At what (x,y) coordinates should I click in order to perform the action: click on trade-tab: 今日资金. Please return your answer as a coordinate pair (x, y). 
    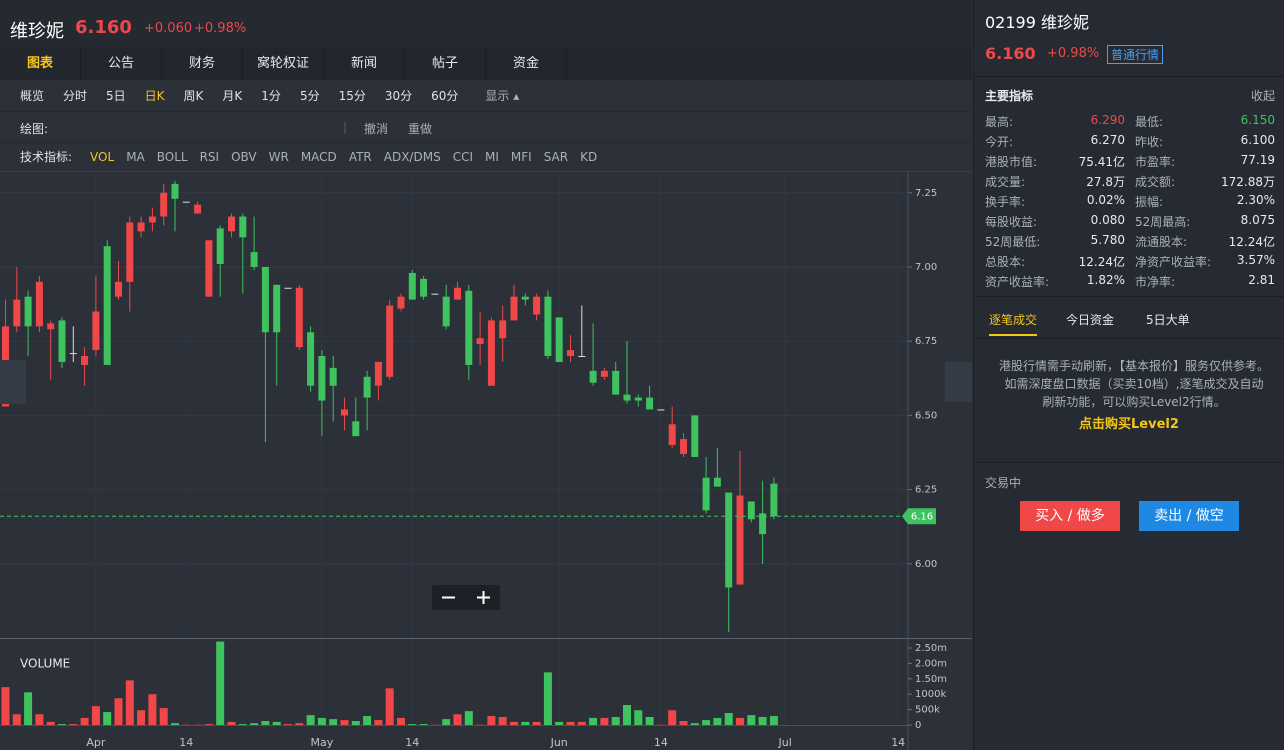
    Looking at the image, I should click on (1090, 320).